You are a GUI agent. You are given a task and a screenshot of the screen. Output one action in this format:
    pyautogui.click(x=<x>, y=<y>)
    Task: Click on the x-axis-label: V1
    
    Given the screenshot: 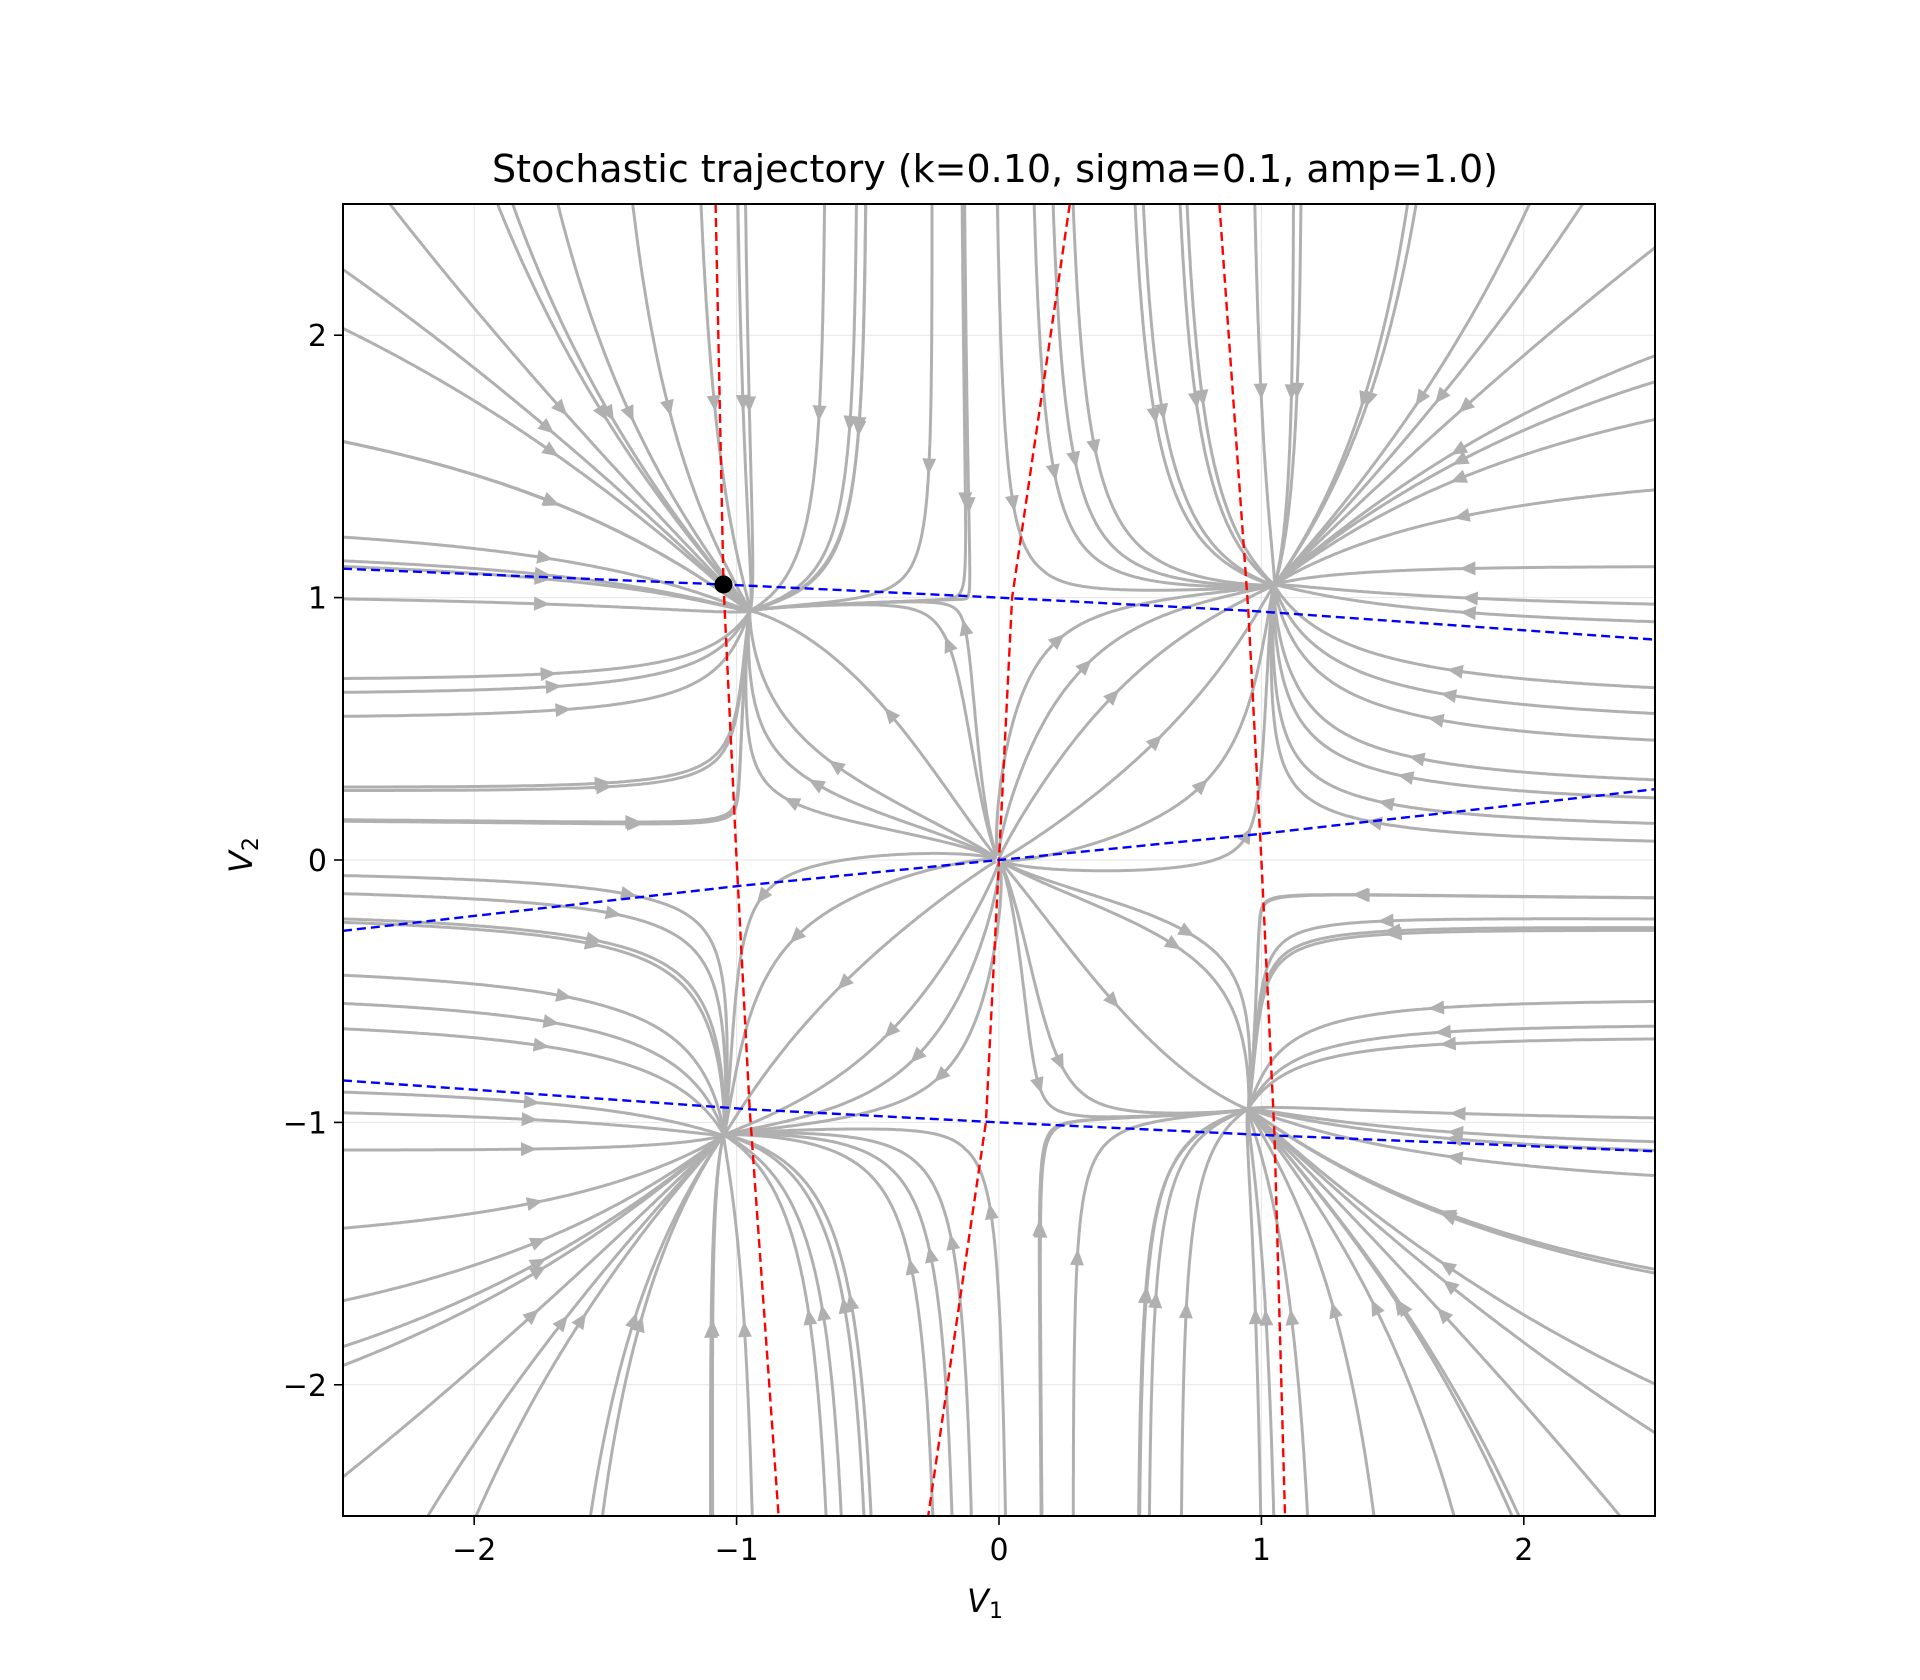 What is the action you would take?
    pyautogui.click(x=985, y=1603)
    